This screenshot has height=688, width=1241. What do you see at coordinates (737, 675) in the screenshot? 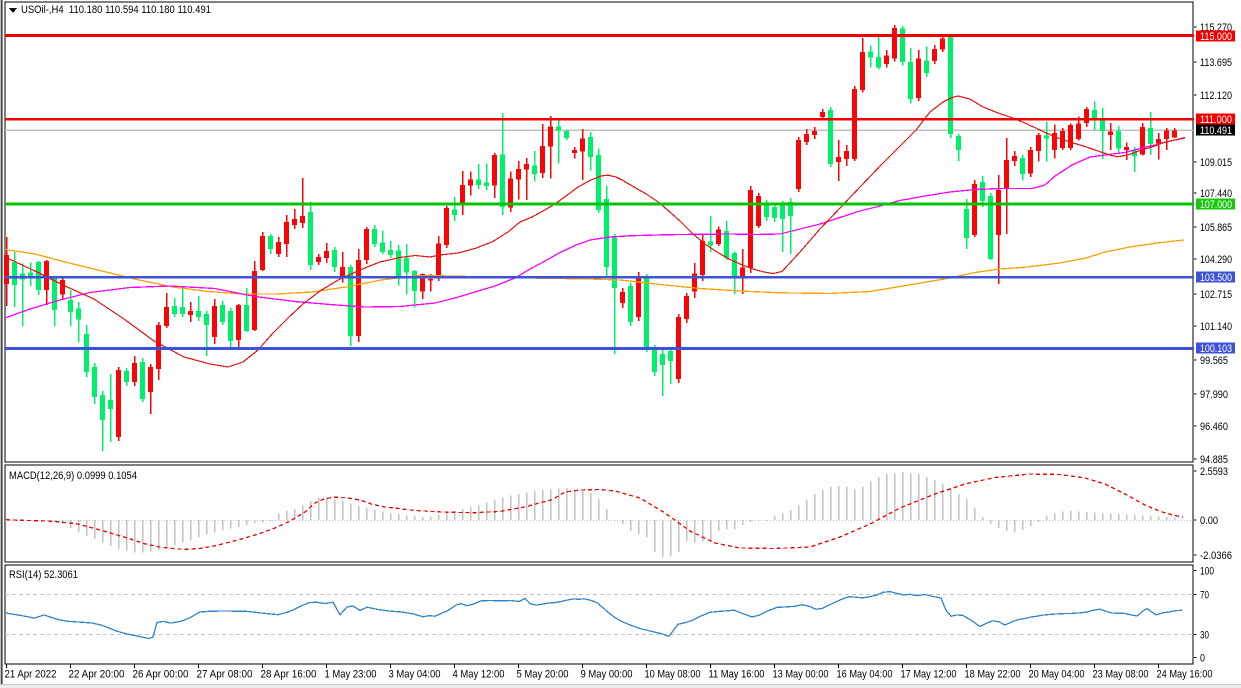
I see `svg-text: 11 May 16:00` at bounding box center [737, 675].